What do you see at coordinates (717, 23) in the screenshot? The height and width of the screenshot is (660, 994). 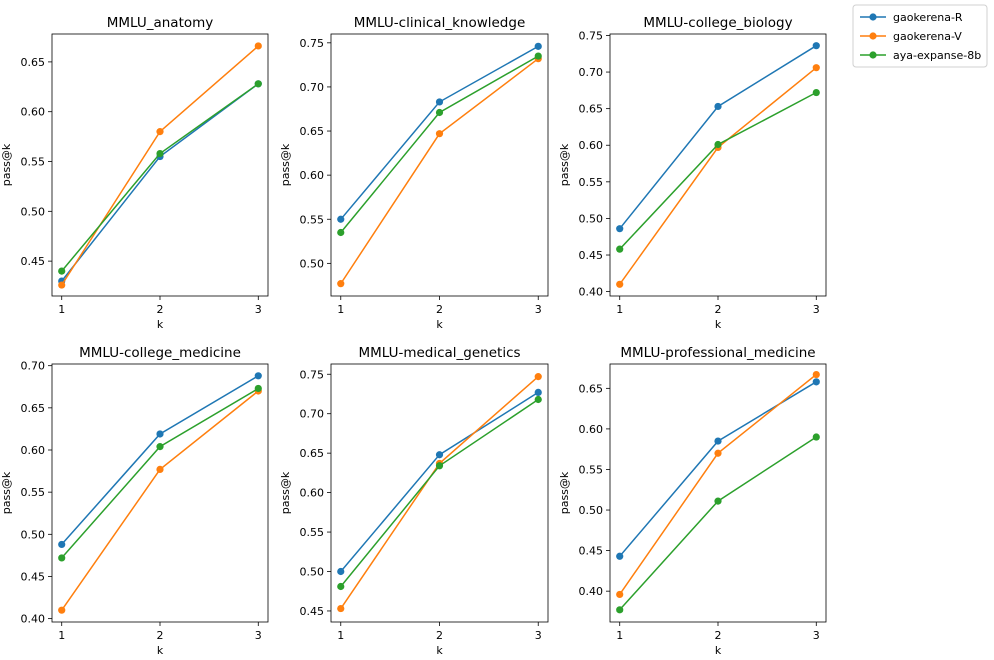 I see `subplot-title: MMLU-college_biology` at bounding box center [717, 23].